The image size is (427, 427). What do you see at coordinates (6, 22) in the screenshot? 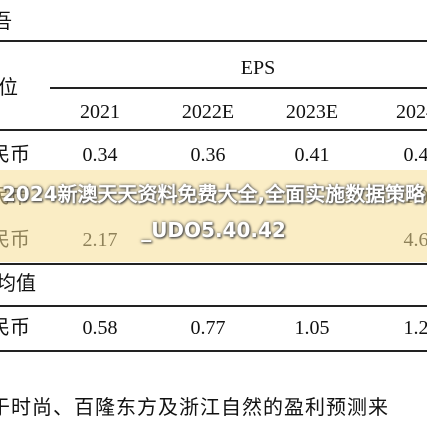
I see `section-title: 吾` at bounding box center [6, 22].